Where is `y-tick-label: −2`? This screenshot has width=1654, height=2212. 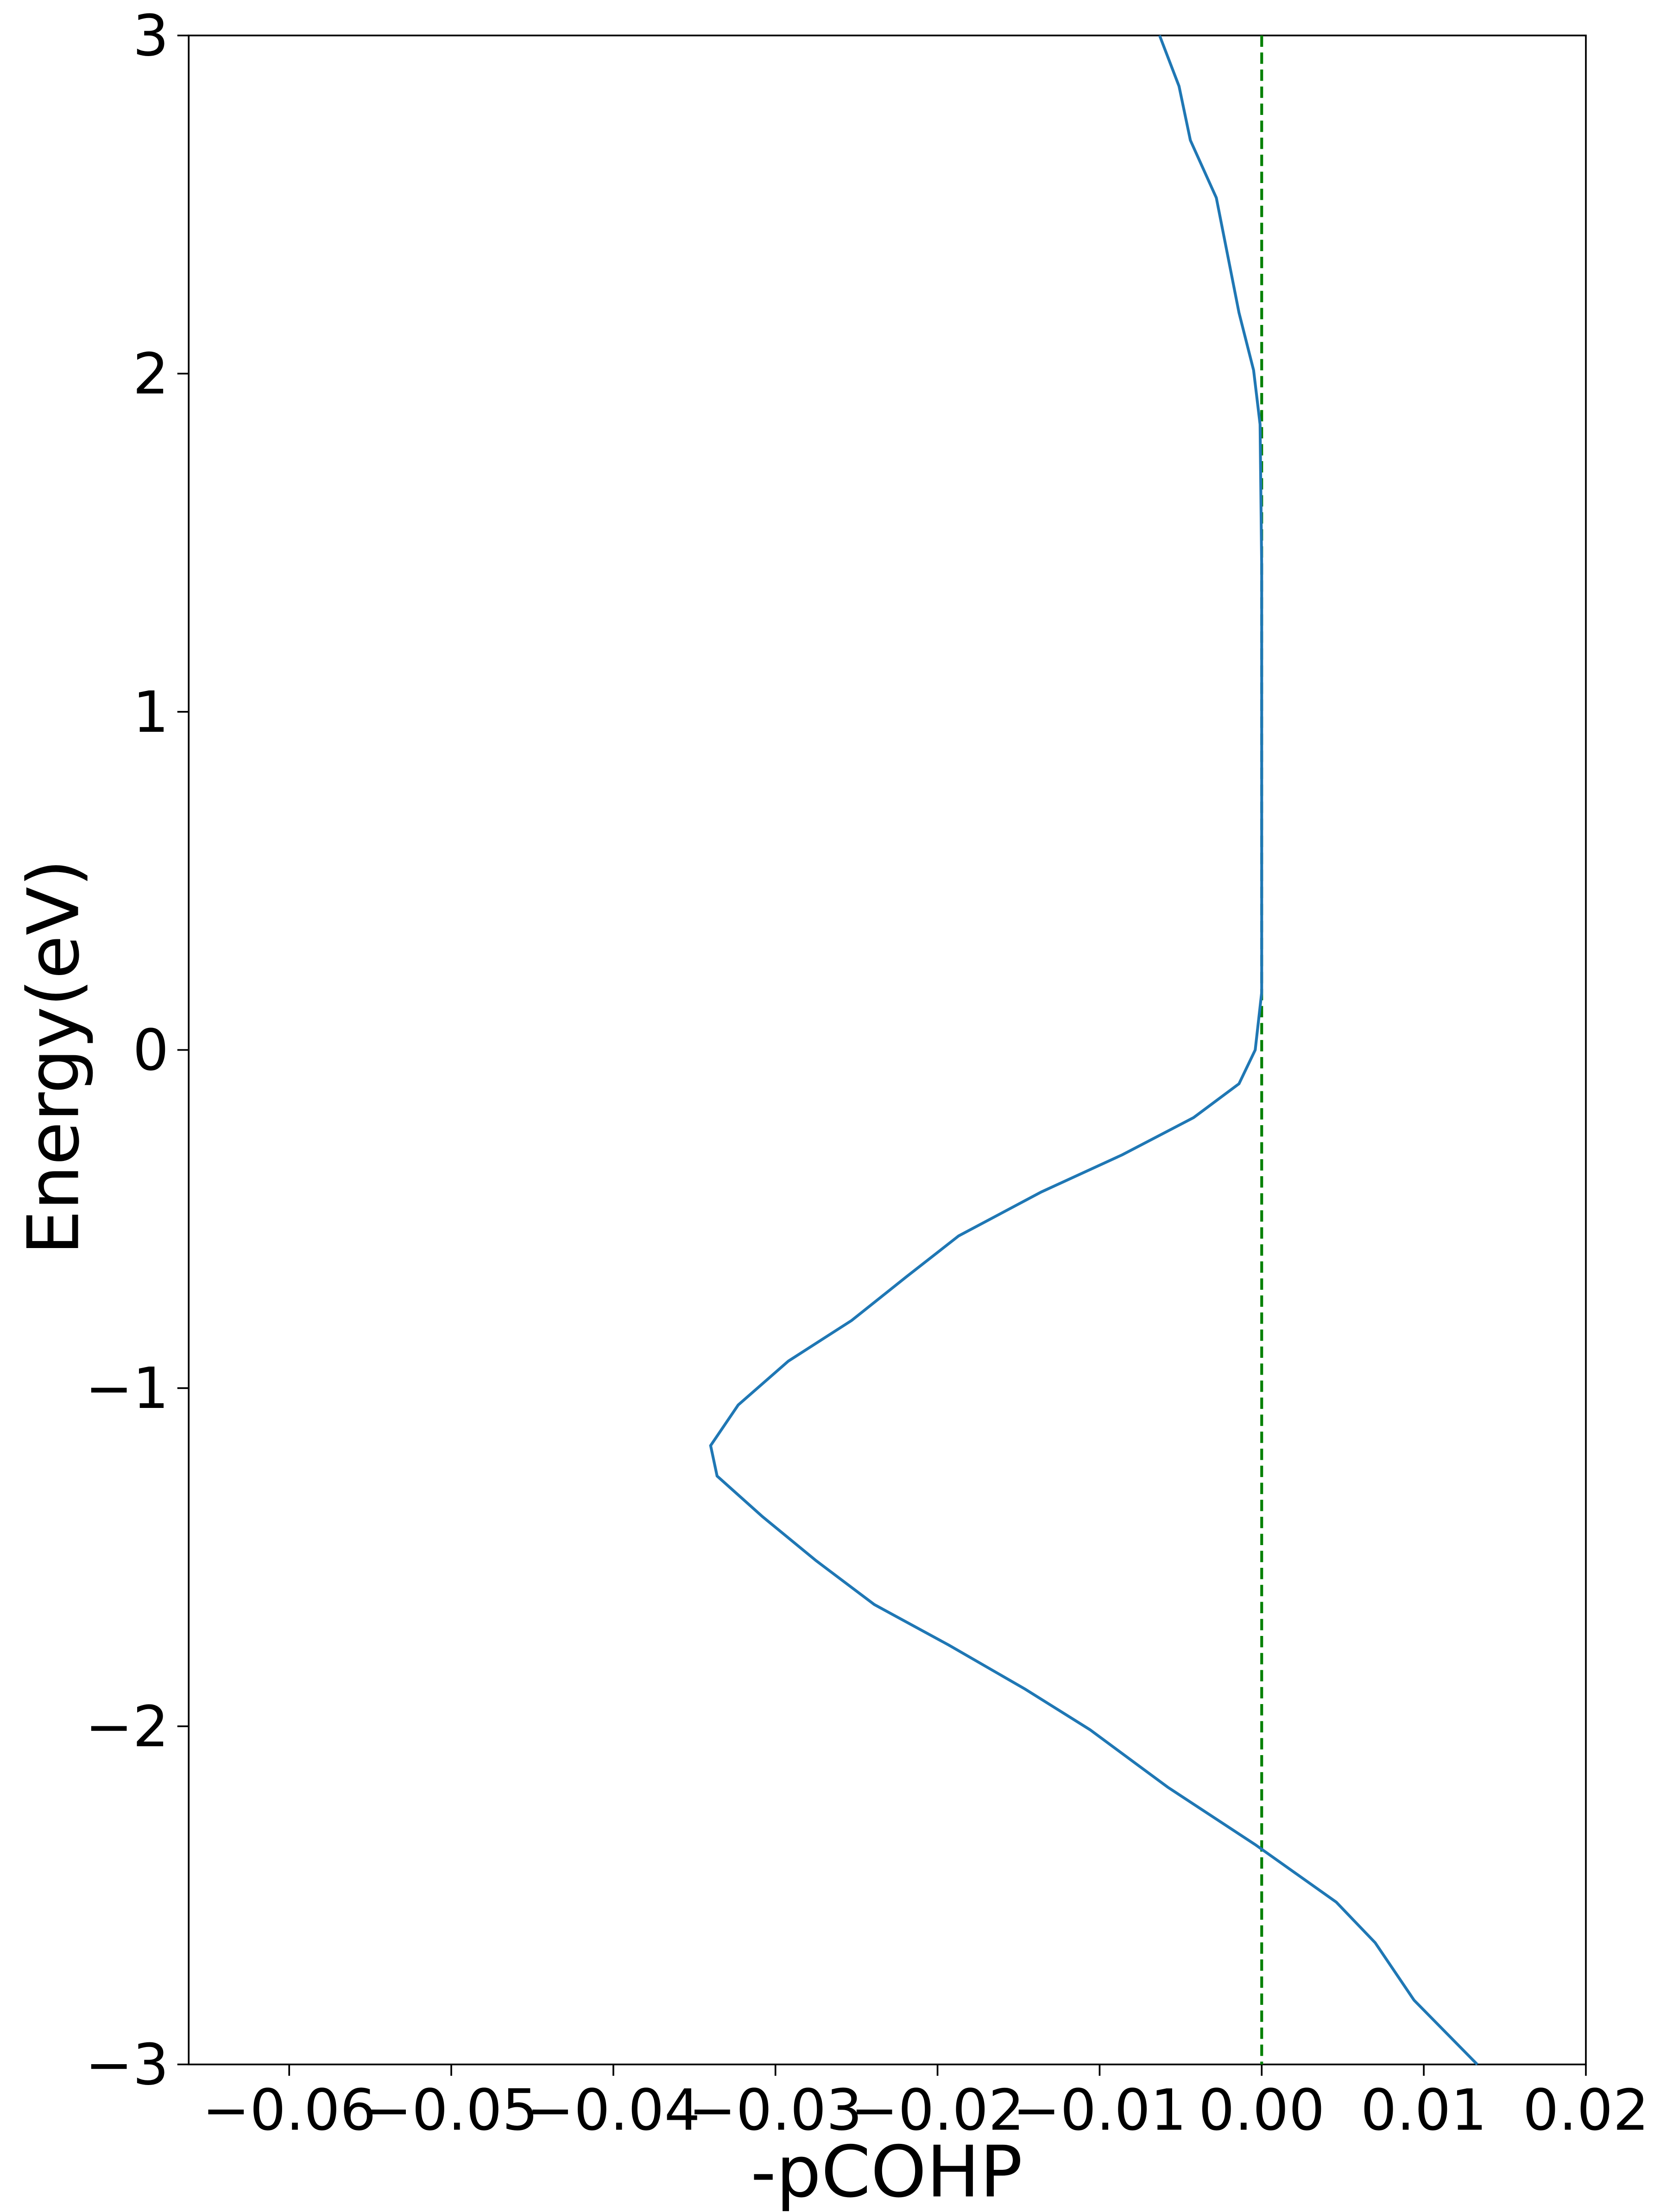 y-tick-label: −2 is located at coordinates (127, 1726).